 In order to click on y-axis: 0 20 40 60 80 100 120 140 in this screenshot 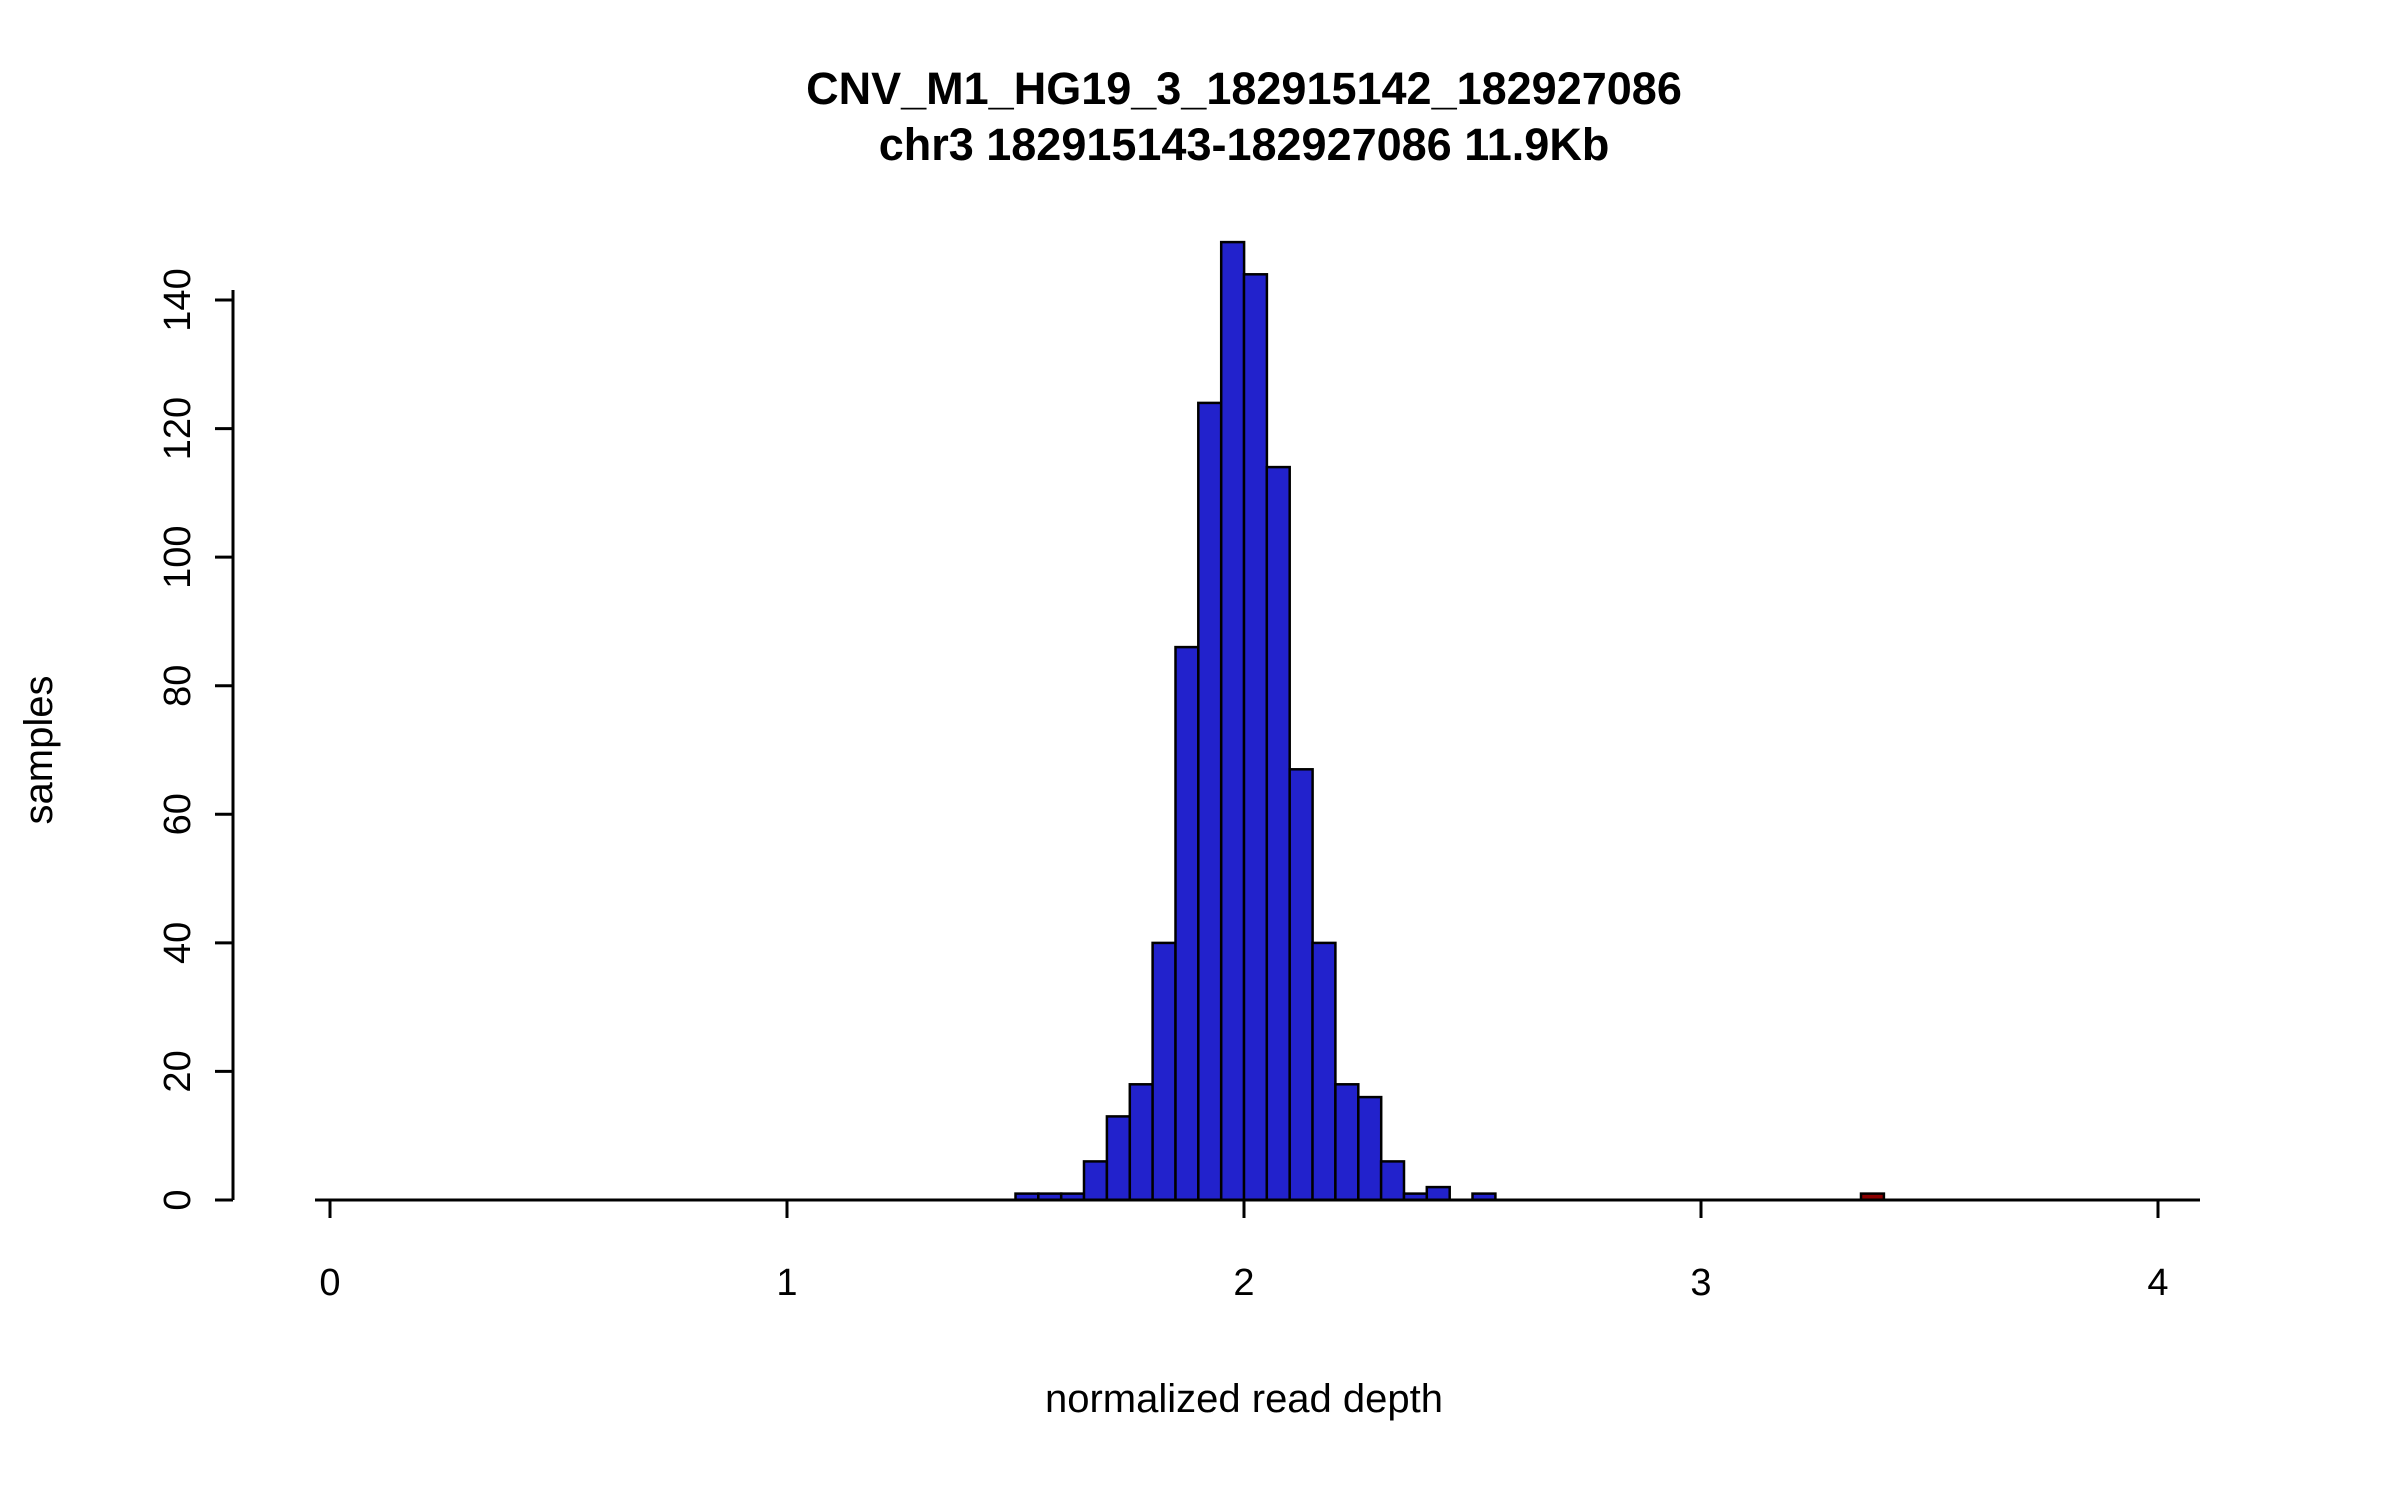, I will do `click(196, 739)`.